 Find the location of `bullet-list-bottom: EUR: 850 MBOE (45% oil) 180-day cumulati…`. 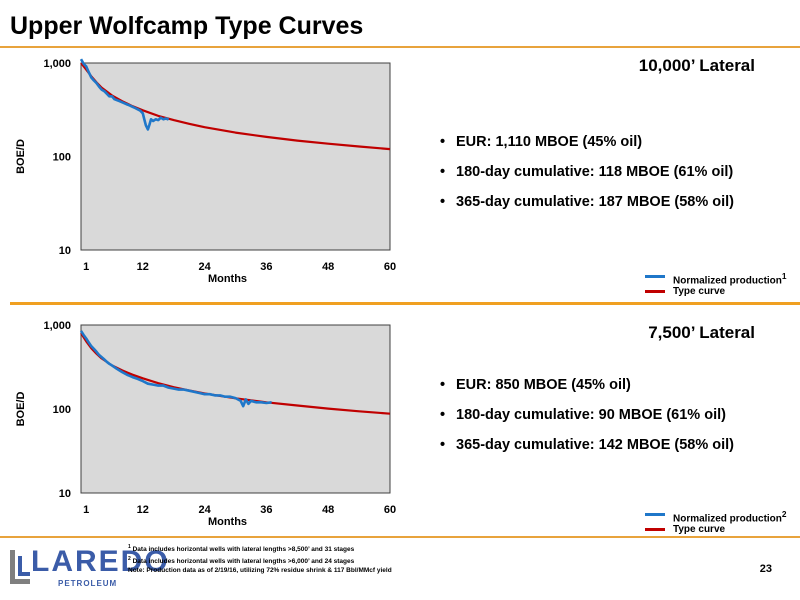

bullet-list-bottom: EUR: 850 MBOE (45% oil) 180-day cumulati… is located at coordinates (587, 420).